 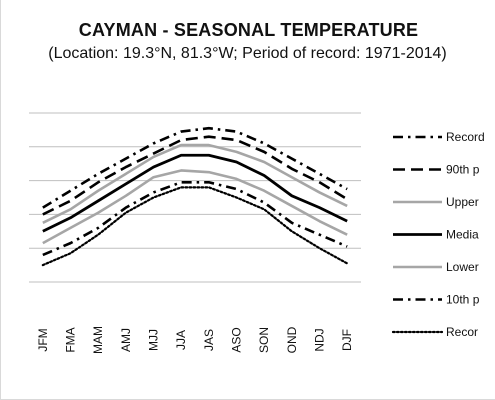 What do you see at coordinates (463, 170) in the screenshot?
I see `legend-label-2: 90th p` at bounding box center [463, 170].